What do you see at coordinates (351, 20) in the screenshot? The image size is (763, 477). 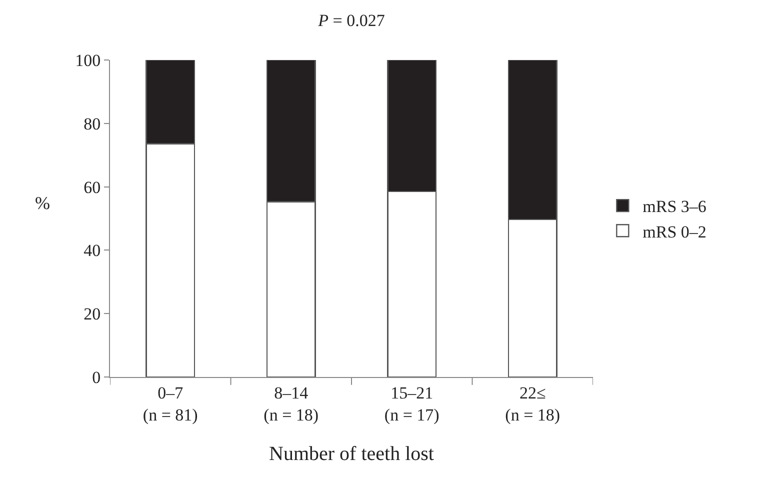 I see `chart-title: P = 0.027` at bounding box center [351, 20].